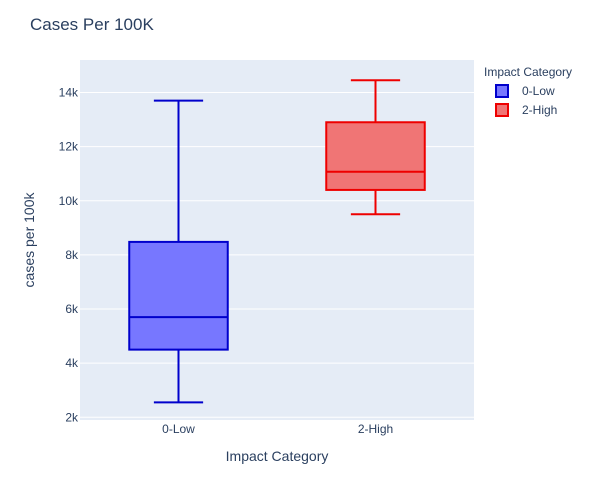 The width and height of the screenshot is (600, 500). Describe the element at coordinates (69, 201) in the screenshot. I see `y-tick-label: 10k` at that location.